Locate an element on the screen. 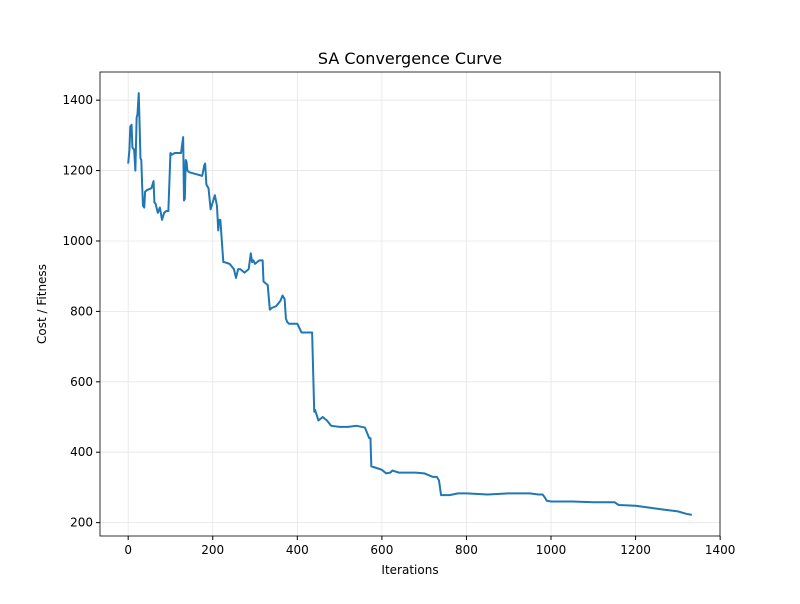 The width and height of the screenshot is (800, 604). y-tick-label: 1000 is located at coordinates (77, 241).